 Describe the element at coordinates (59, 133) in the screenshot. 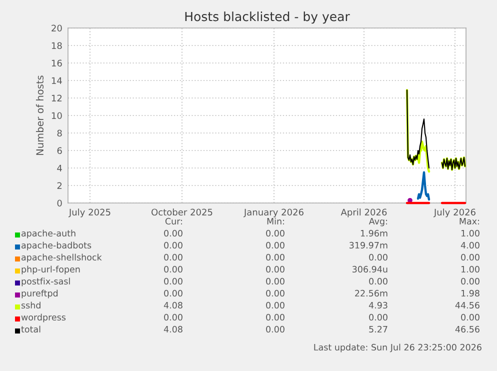

I see `y-tick-label: 8` at that location.